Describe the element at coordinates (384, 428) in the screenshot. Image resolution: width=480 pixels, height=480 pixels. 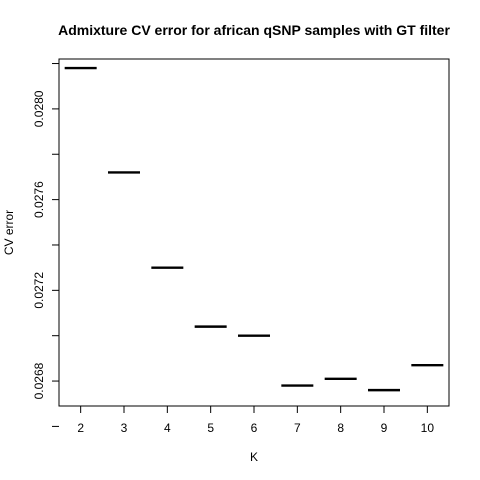
I see `x-tick-label: 9` at that location.